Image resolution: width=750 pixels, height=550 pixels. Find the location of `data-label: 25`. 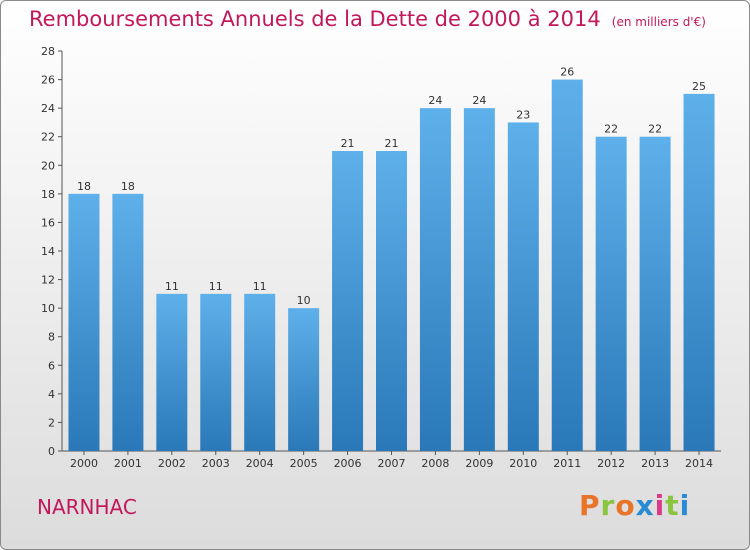

data-label: 25 is located at coordinates (699, 86).